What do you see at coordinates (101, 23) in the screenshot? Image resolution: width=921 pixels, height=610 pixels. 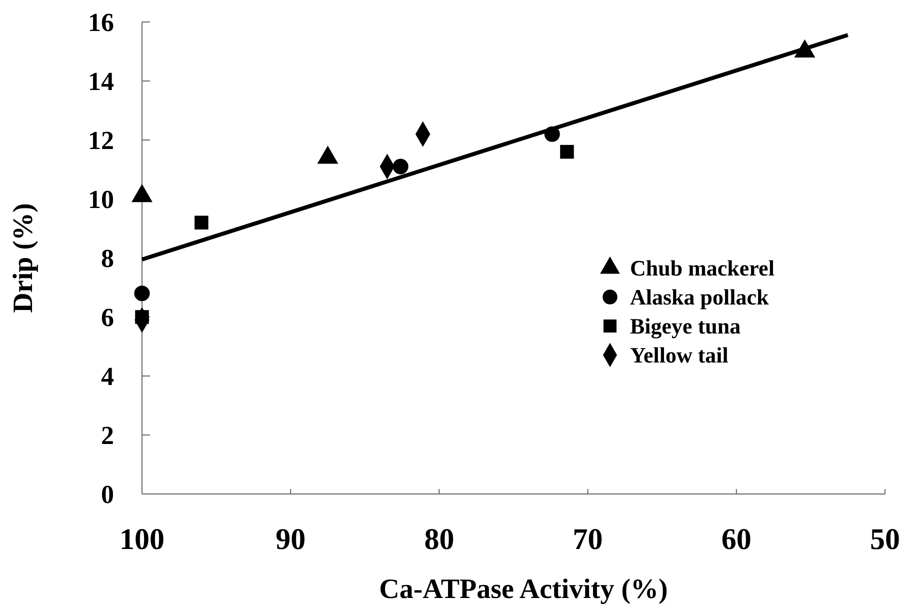 I see `y-tick-label: 16` at bounding box center [101, 23].